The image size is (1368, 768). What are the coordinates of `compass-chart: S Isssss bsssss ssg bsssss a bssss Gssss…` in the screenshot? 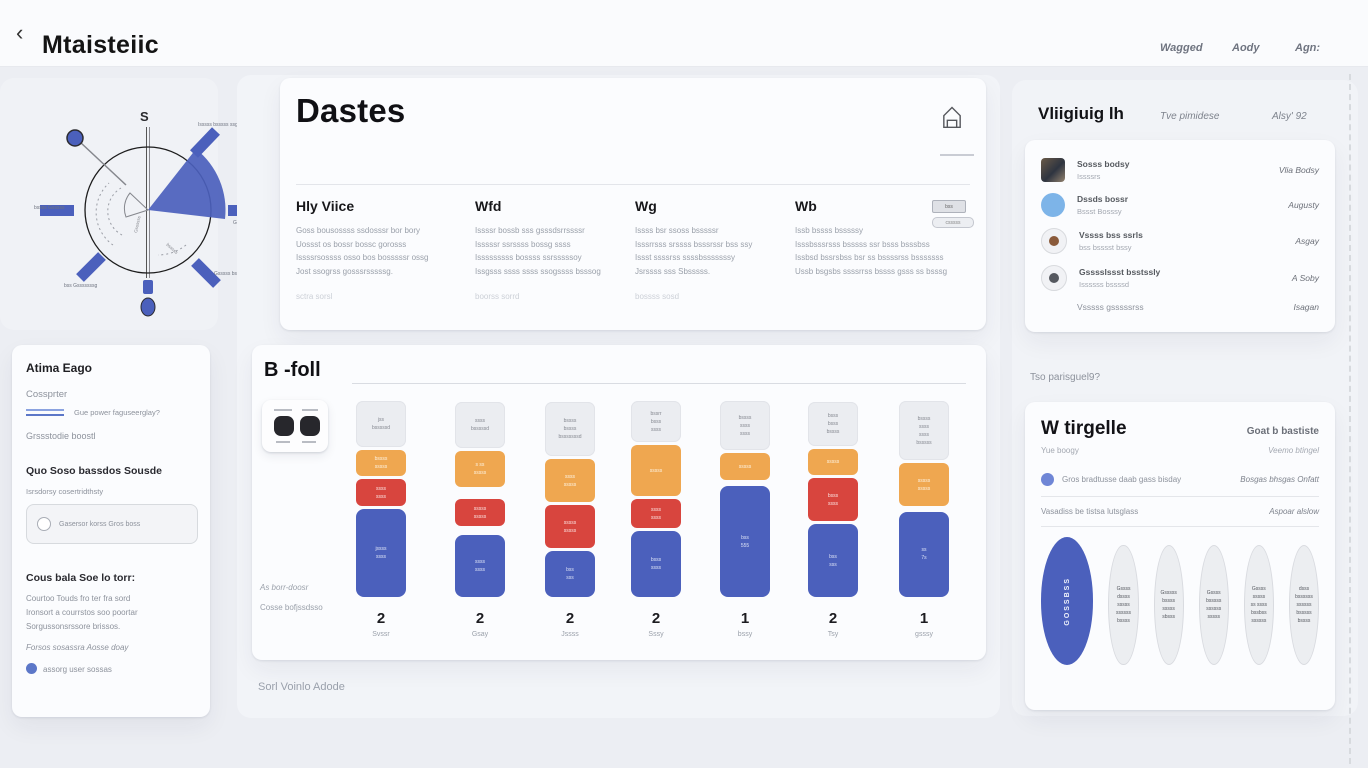 It's located at (148, 213).